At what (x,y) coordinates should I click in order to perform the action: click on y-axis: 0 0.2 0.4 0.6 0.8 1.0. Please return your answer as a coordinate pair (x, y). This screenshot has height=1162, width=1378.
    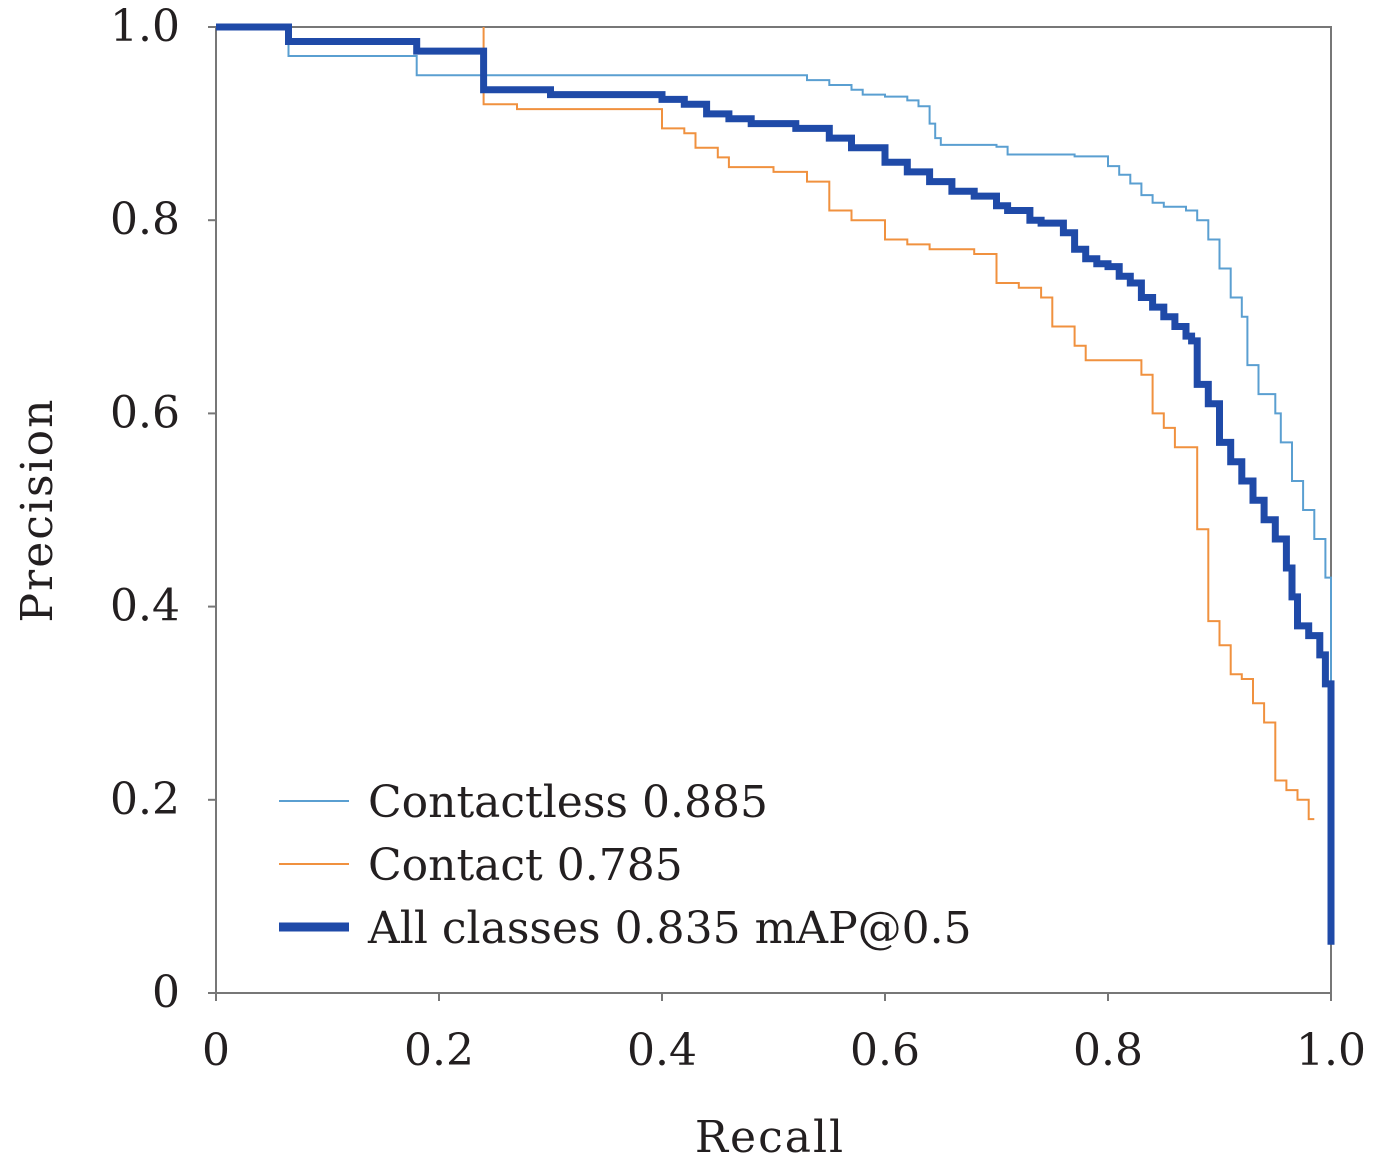
    Looking at the image, I should click on (163, 509).